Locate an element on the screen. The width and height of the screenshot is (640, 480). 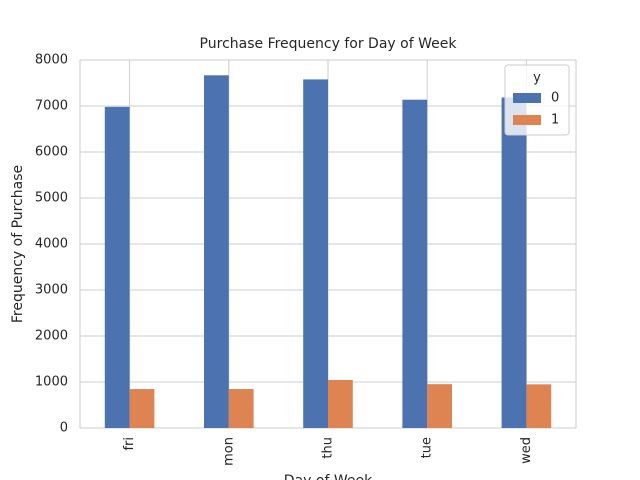
legend-label: 1 is located at coordinates (555, 120).